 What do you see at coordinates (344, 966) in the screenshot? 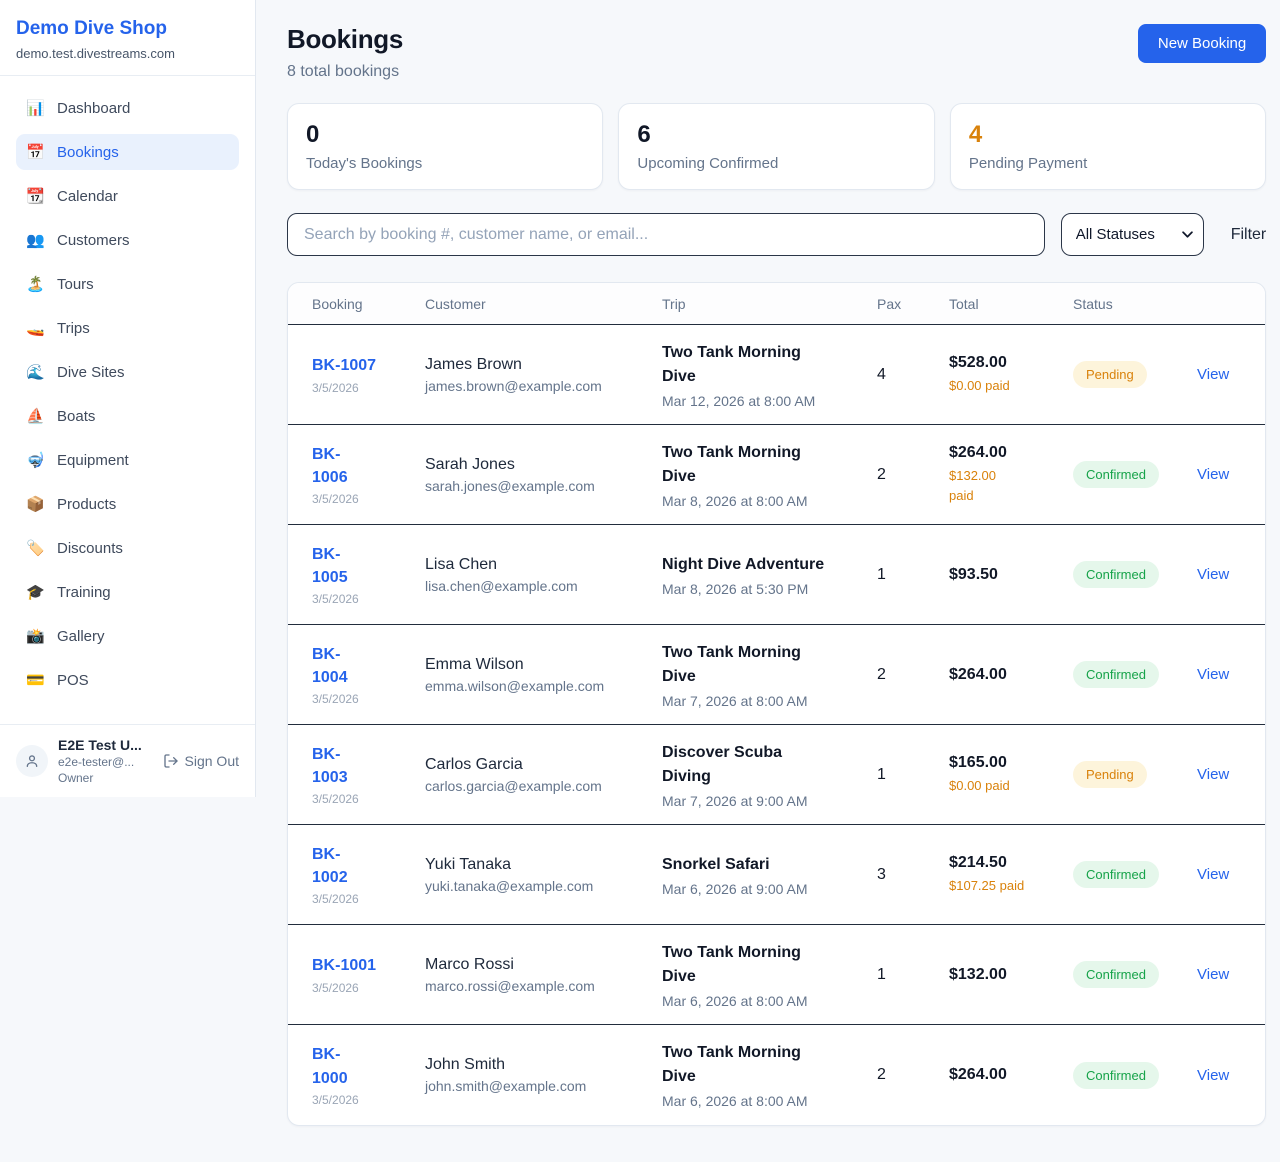
I see `booking-id-link: BK-1001` at bounding box center [344, 966].